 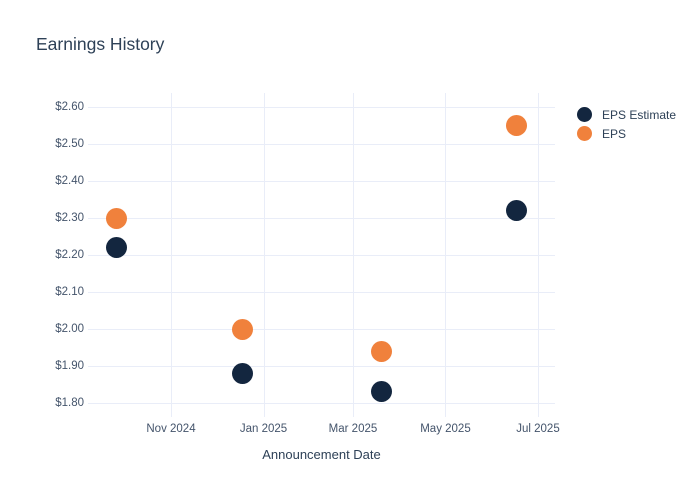 I want to click on y-tick-label: $1.90, so click(x=69, y=366).